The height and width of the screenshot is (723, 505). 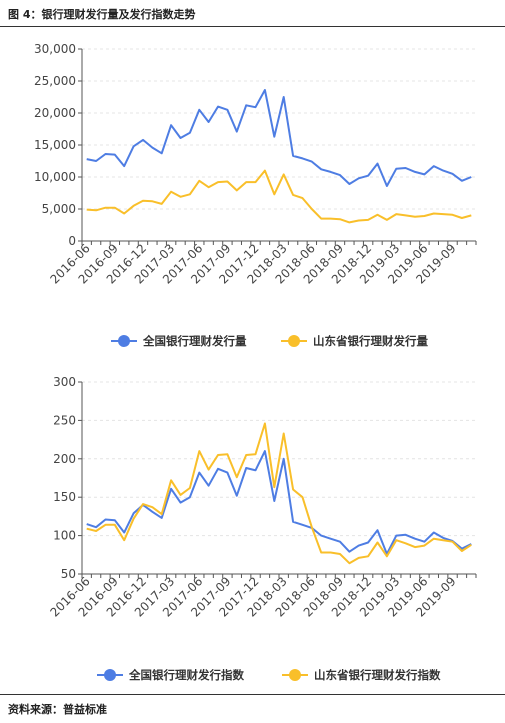 I want to click on c2-y-tick-label-5: 300, so click(x=64, y=382).